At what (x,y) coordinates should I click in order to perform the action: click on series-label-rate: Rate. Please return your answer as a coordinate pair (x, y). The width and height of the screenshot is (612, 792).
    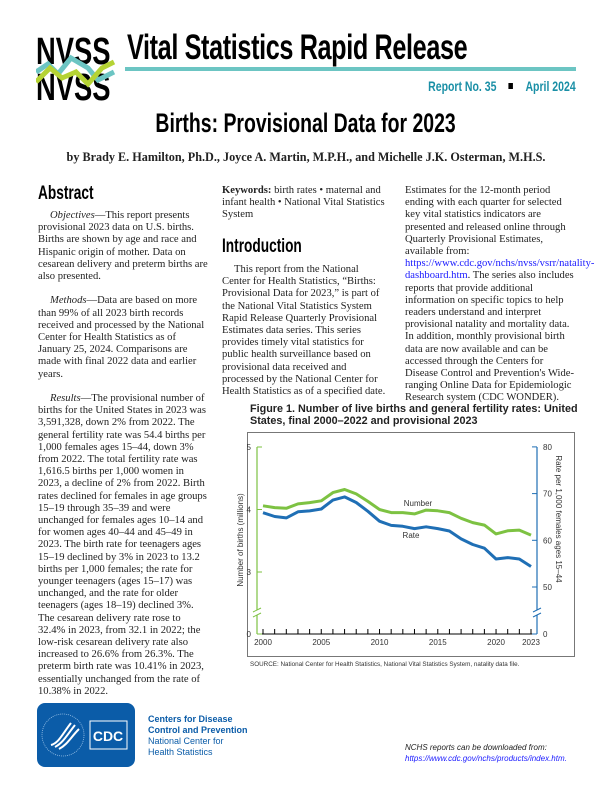
    Looking at the image, I should click on (411, 535).